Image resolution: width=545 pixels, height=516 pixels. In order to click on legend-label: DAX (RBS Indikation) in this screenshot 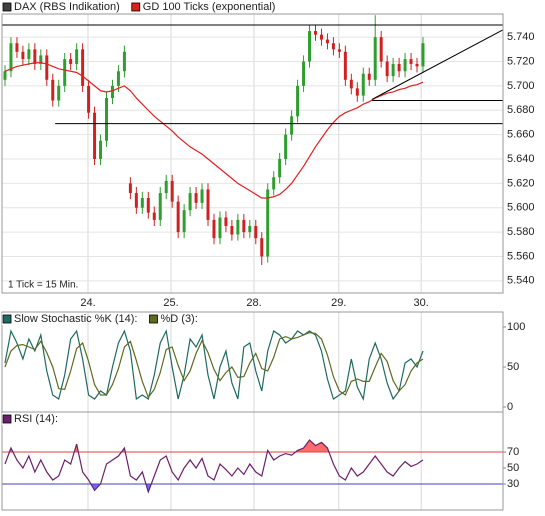, I will do `click(67, 7)`.